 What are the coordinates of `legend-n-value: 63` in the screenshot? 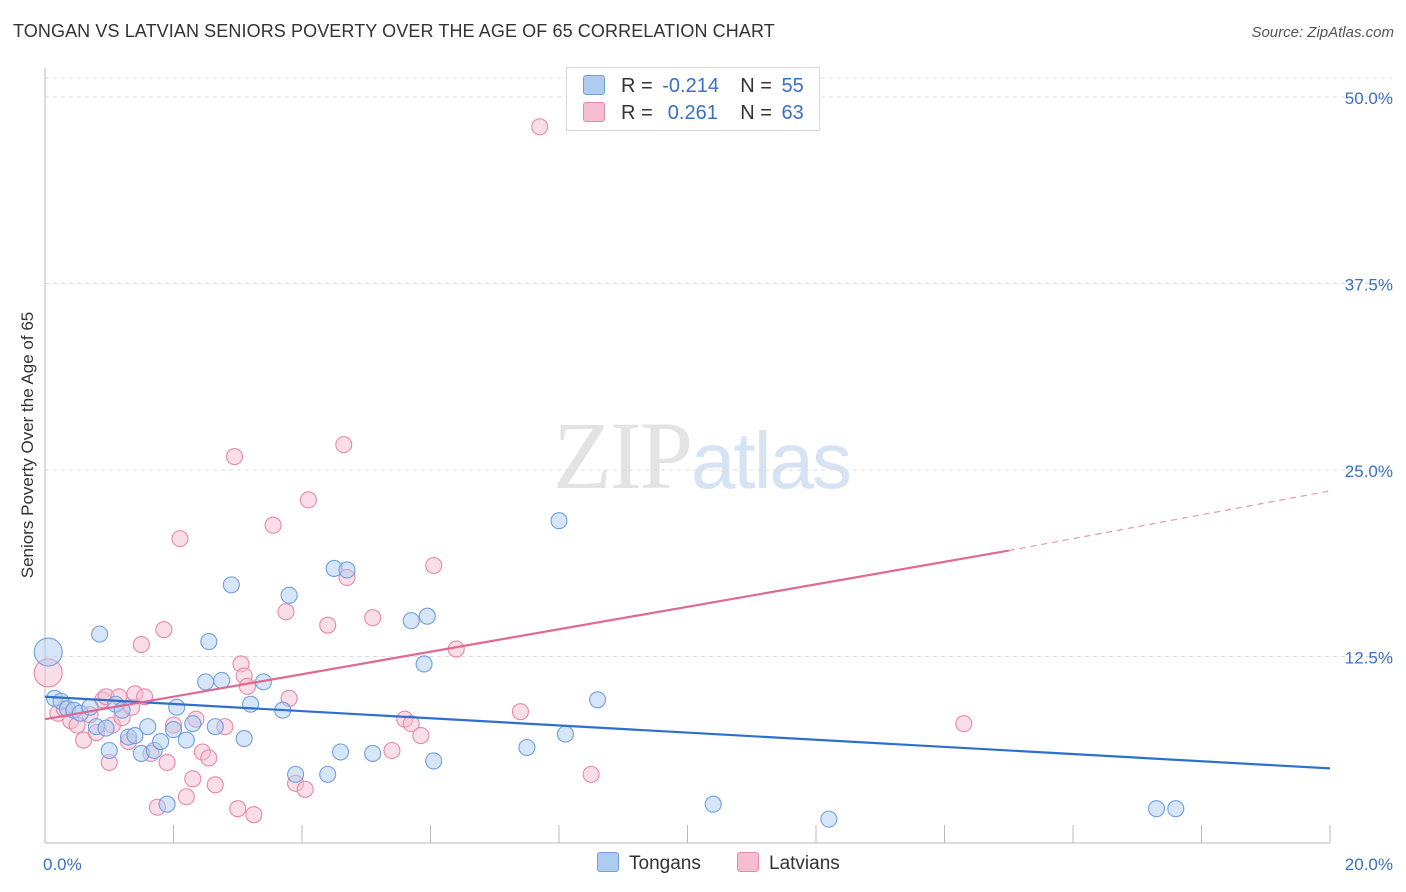 It's located at (792, 113).